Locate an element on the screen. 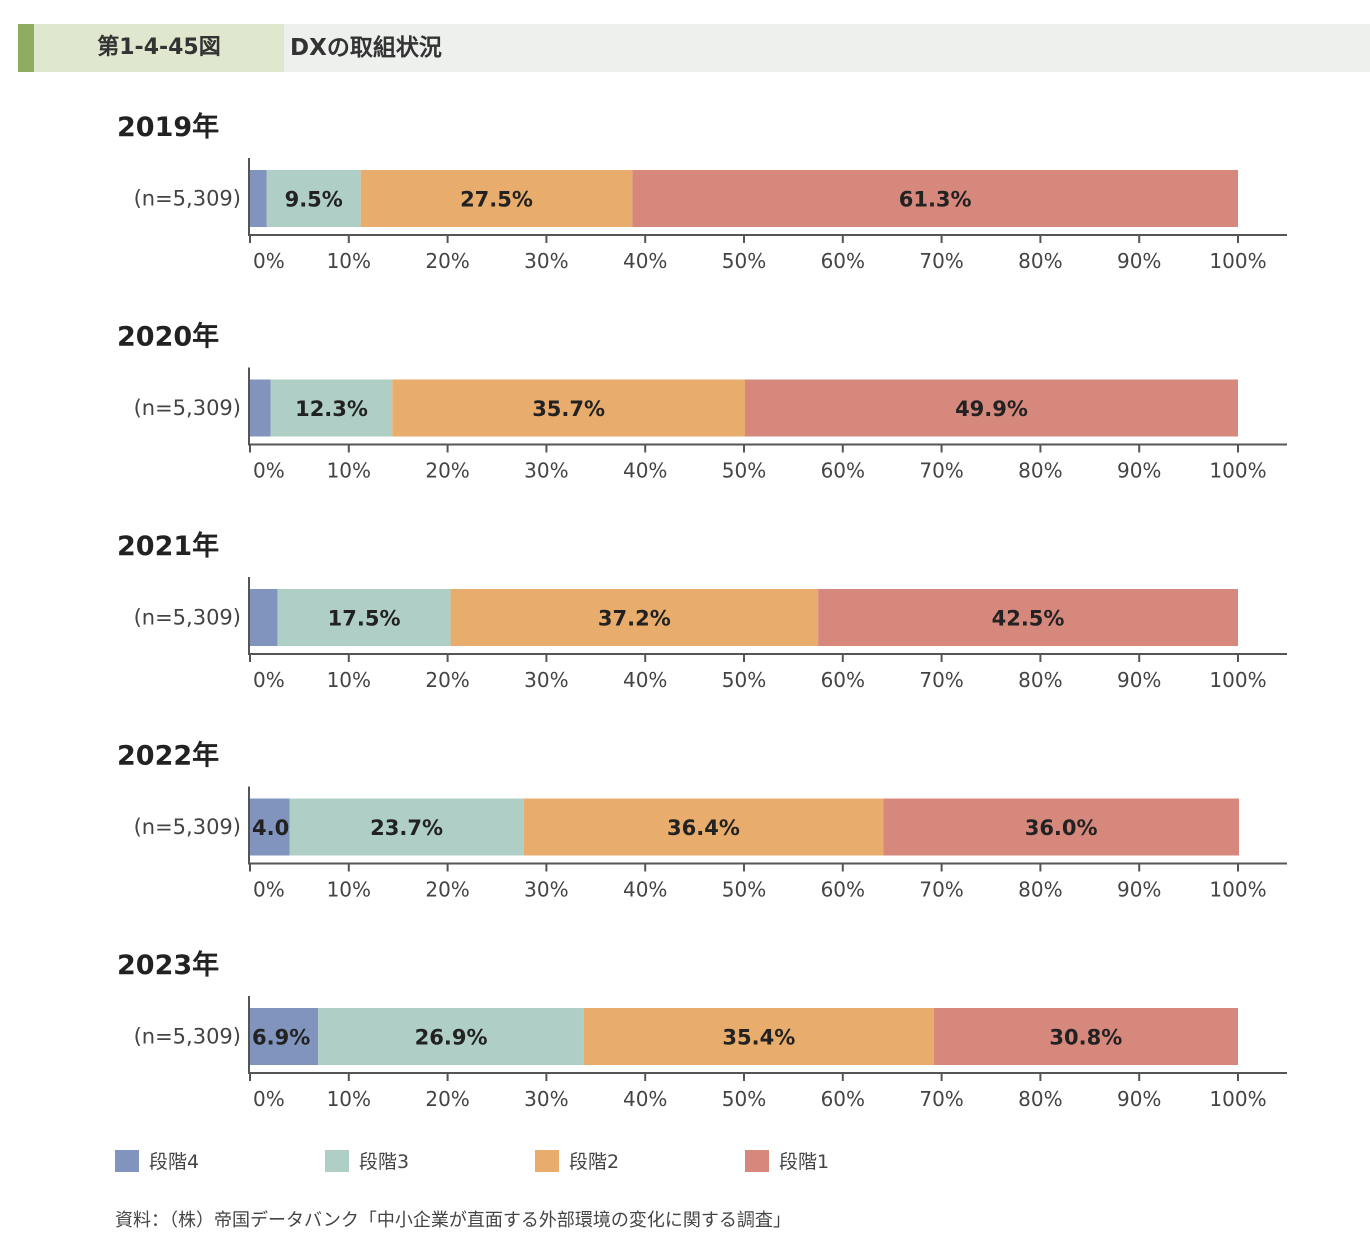 The height and width of the screenshot is (1240, 1370). bar-segment-stage2-2021 is located at coordinates (634, 617).